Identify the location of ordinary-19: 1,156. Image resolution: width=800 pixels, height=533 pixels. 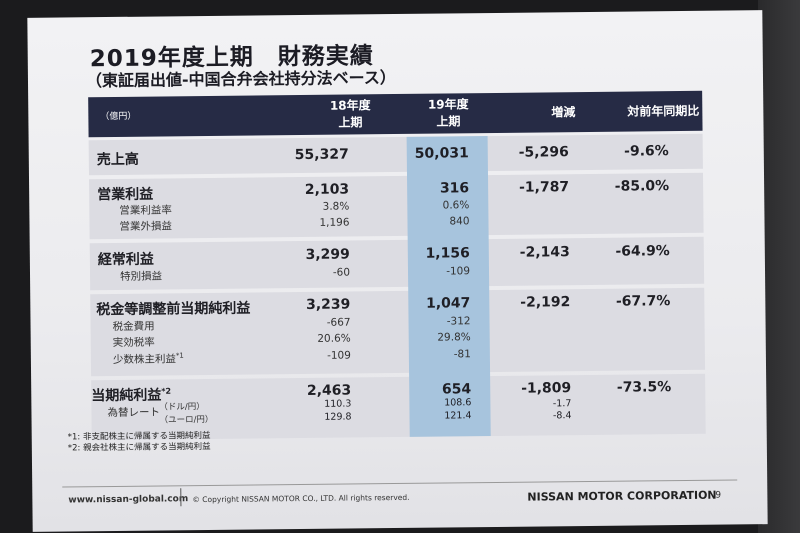
(447, 253).